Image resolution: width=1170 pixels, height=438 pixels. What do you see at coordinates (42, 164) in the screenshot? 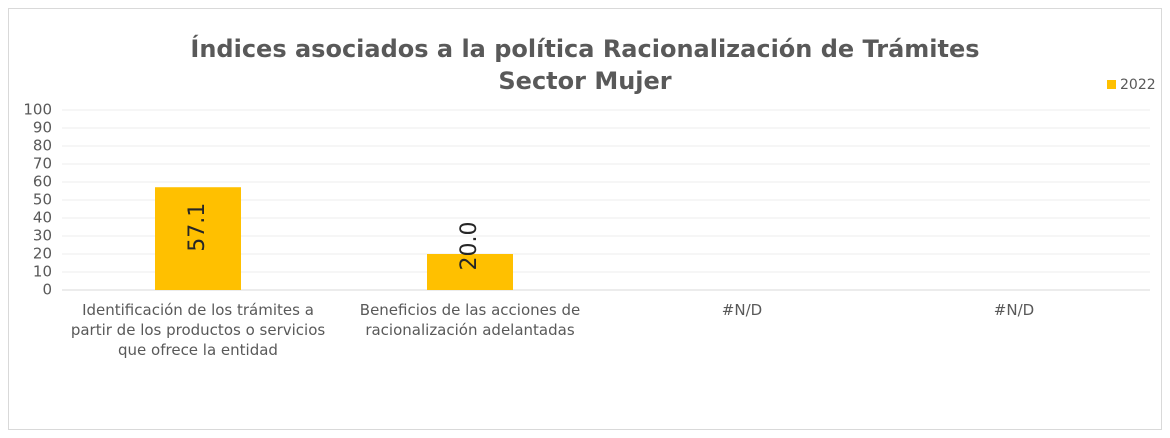
I see `y-tick-label: 70` at bounding box center [42, 164].